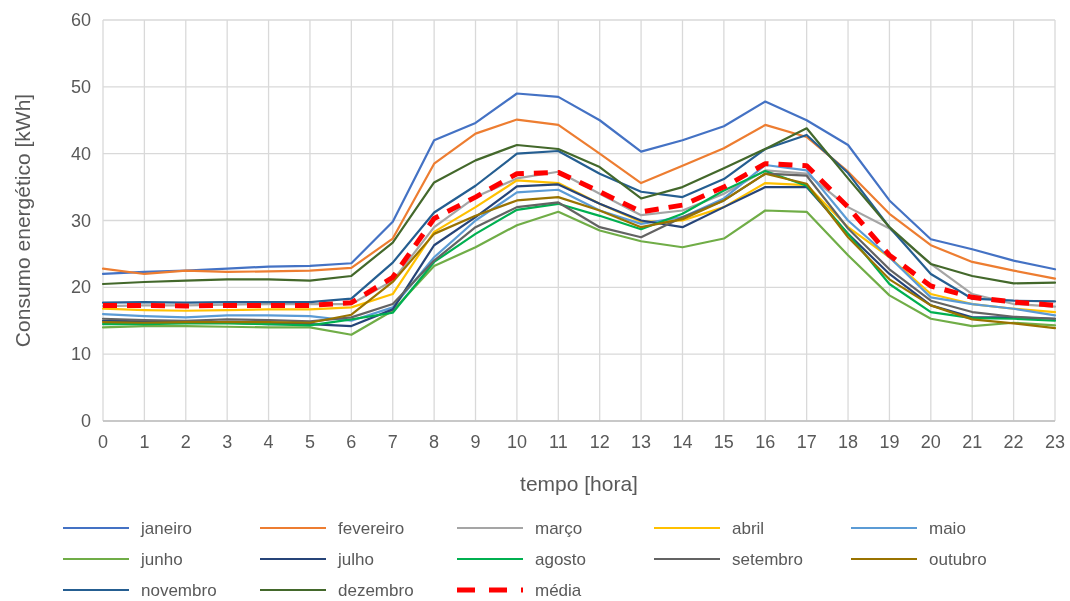  What do you see at coordinates (930, 442) in the screenshot?
I see `x-tick-label: 20` at bounding box center [930, 442].